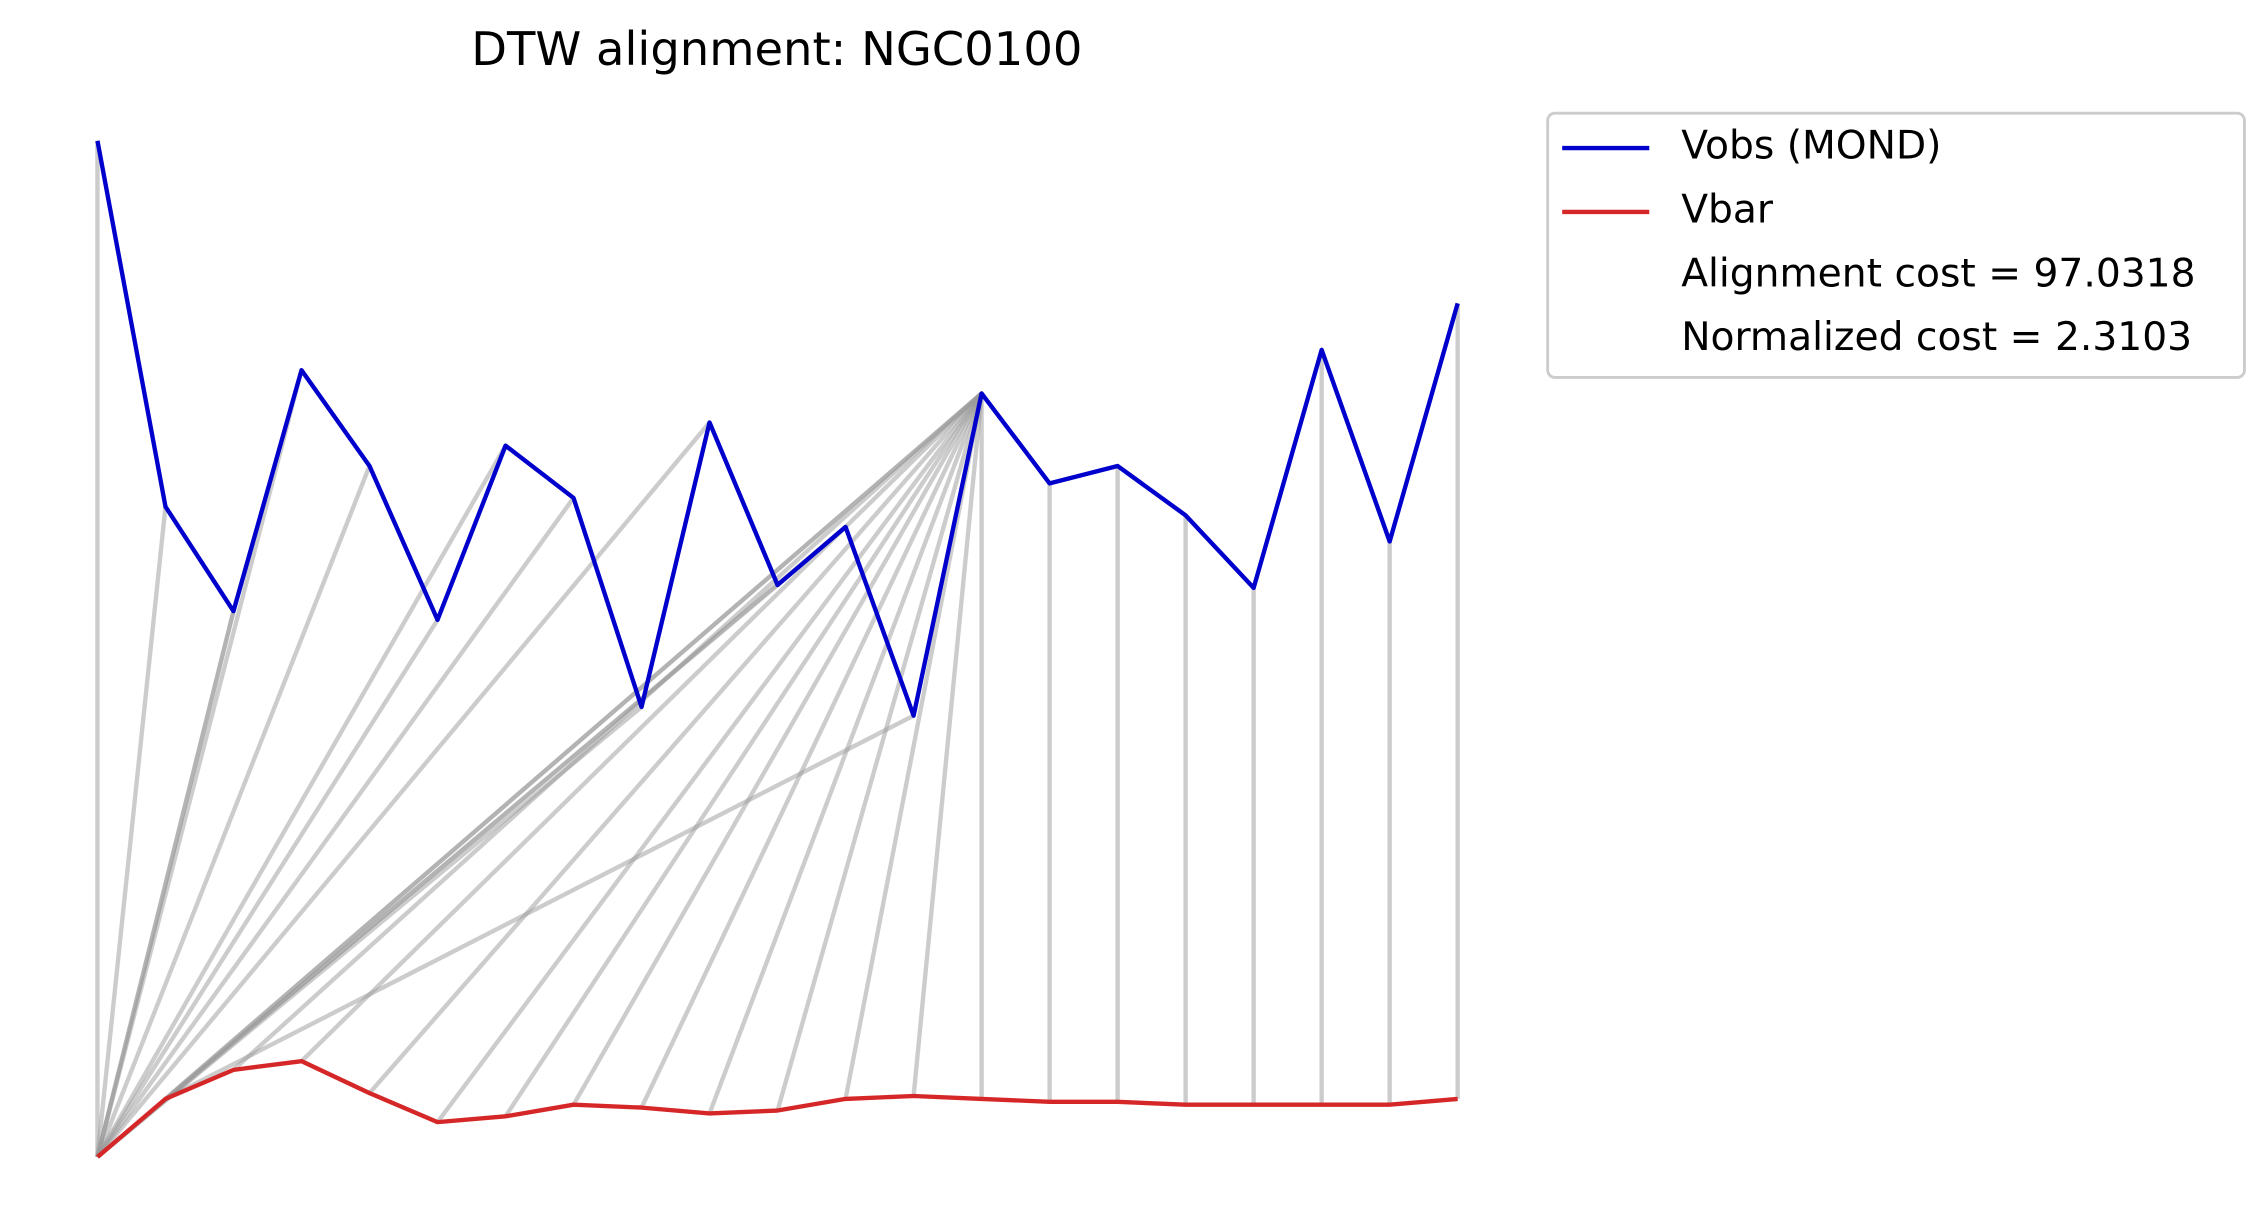  What do you see at coordinates (1936, 337) in the screenshot?
I see `legend-annotation: Normalized cost = 2.3103` at bounding box center [1936, 337].